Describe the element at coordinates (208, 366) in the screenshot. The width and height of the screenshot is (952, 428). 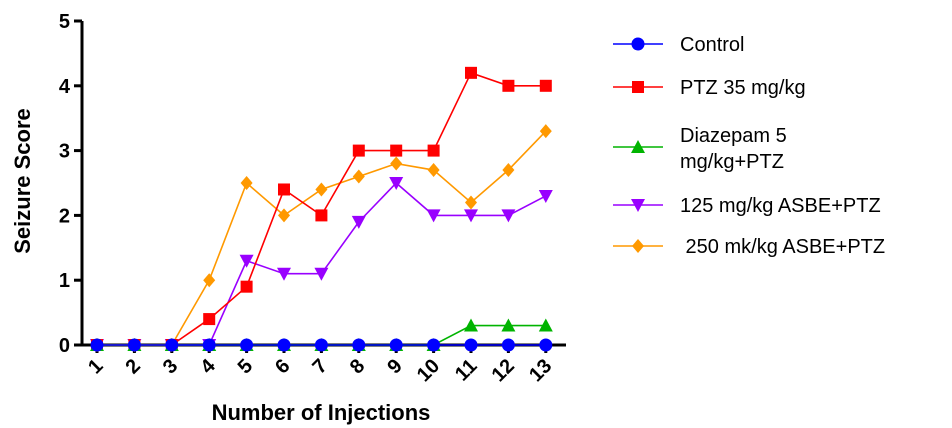
I see `x-tick-label: 4` at that location.